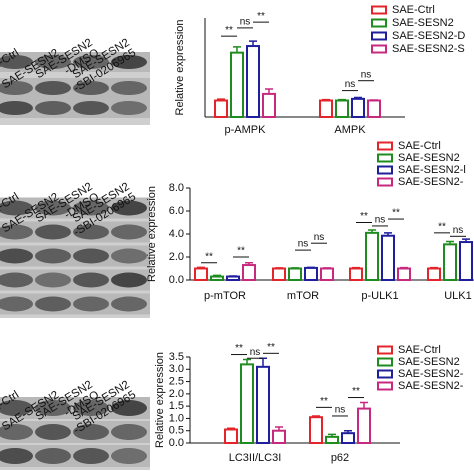  What do you see at coordinates (303, 296) in the screenshot?
I see `x-tick-label: mTOR` at bounding box center [303, 296].